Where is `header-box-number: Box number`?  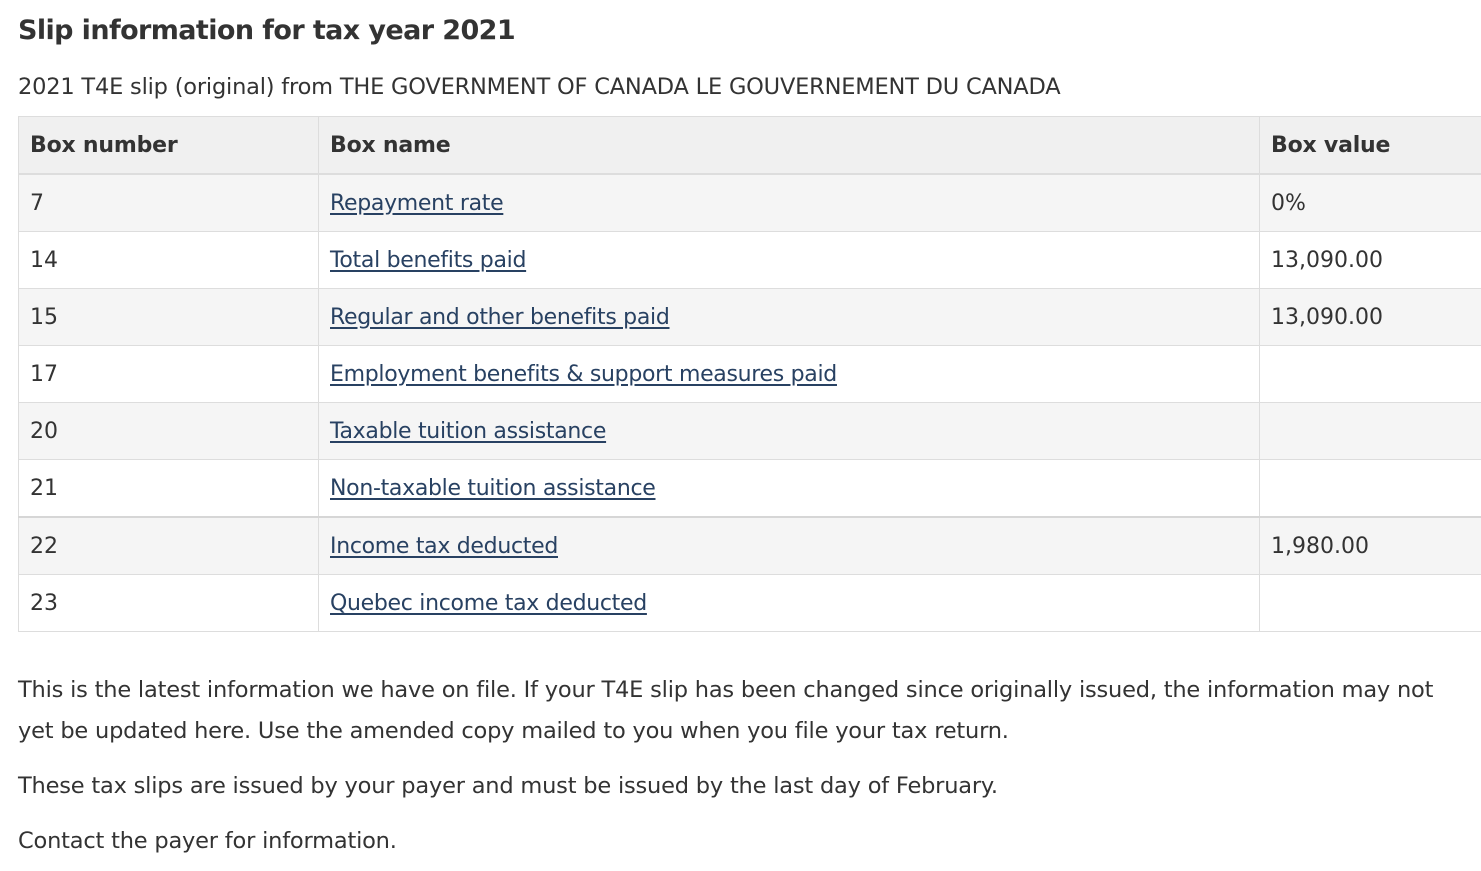
header-box-number: Box number is located at coordinates (168, 145).